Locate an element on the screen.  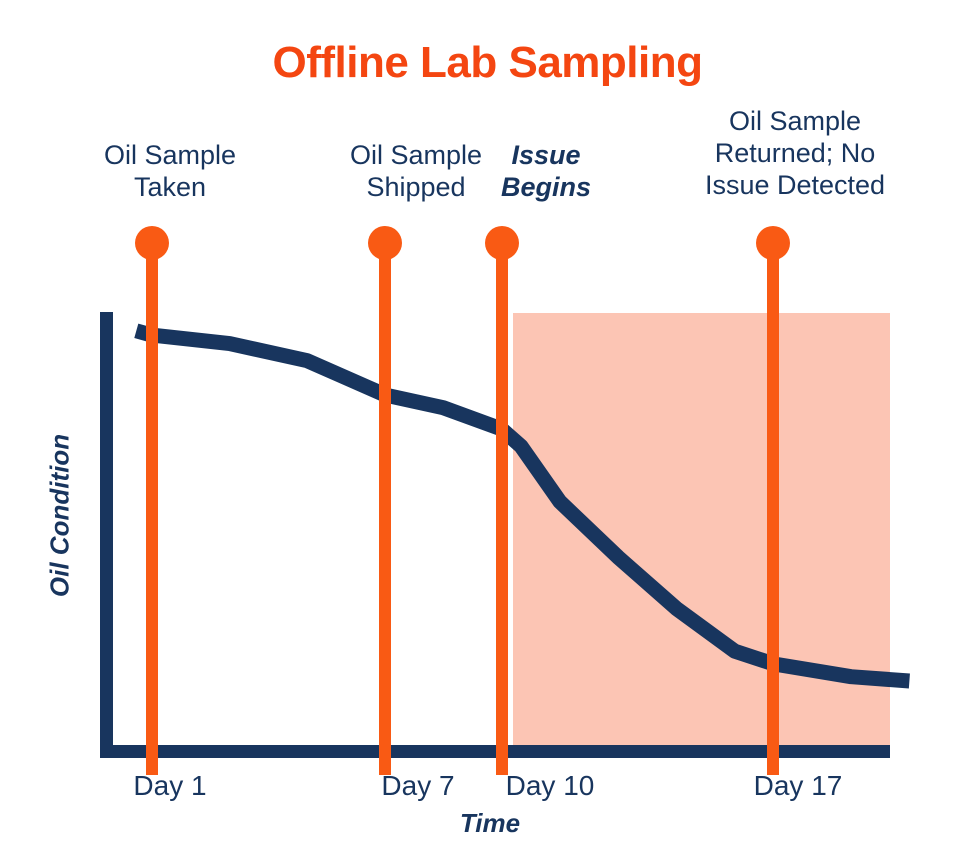
annotation-line-2: Returned; No is located at coordinates (795, 152).